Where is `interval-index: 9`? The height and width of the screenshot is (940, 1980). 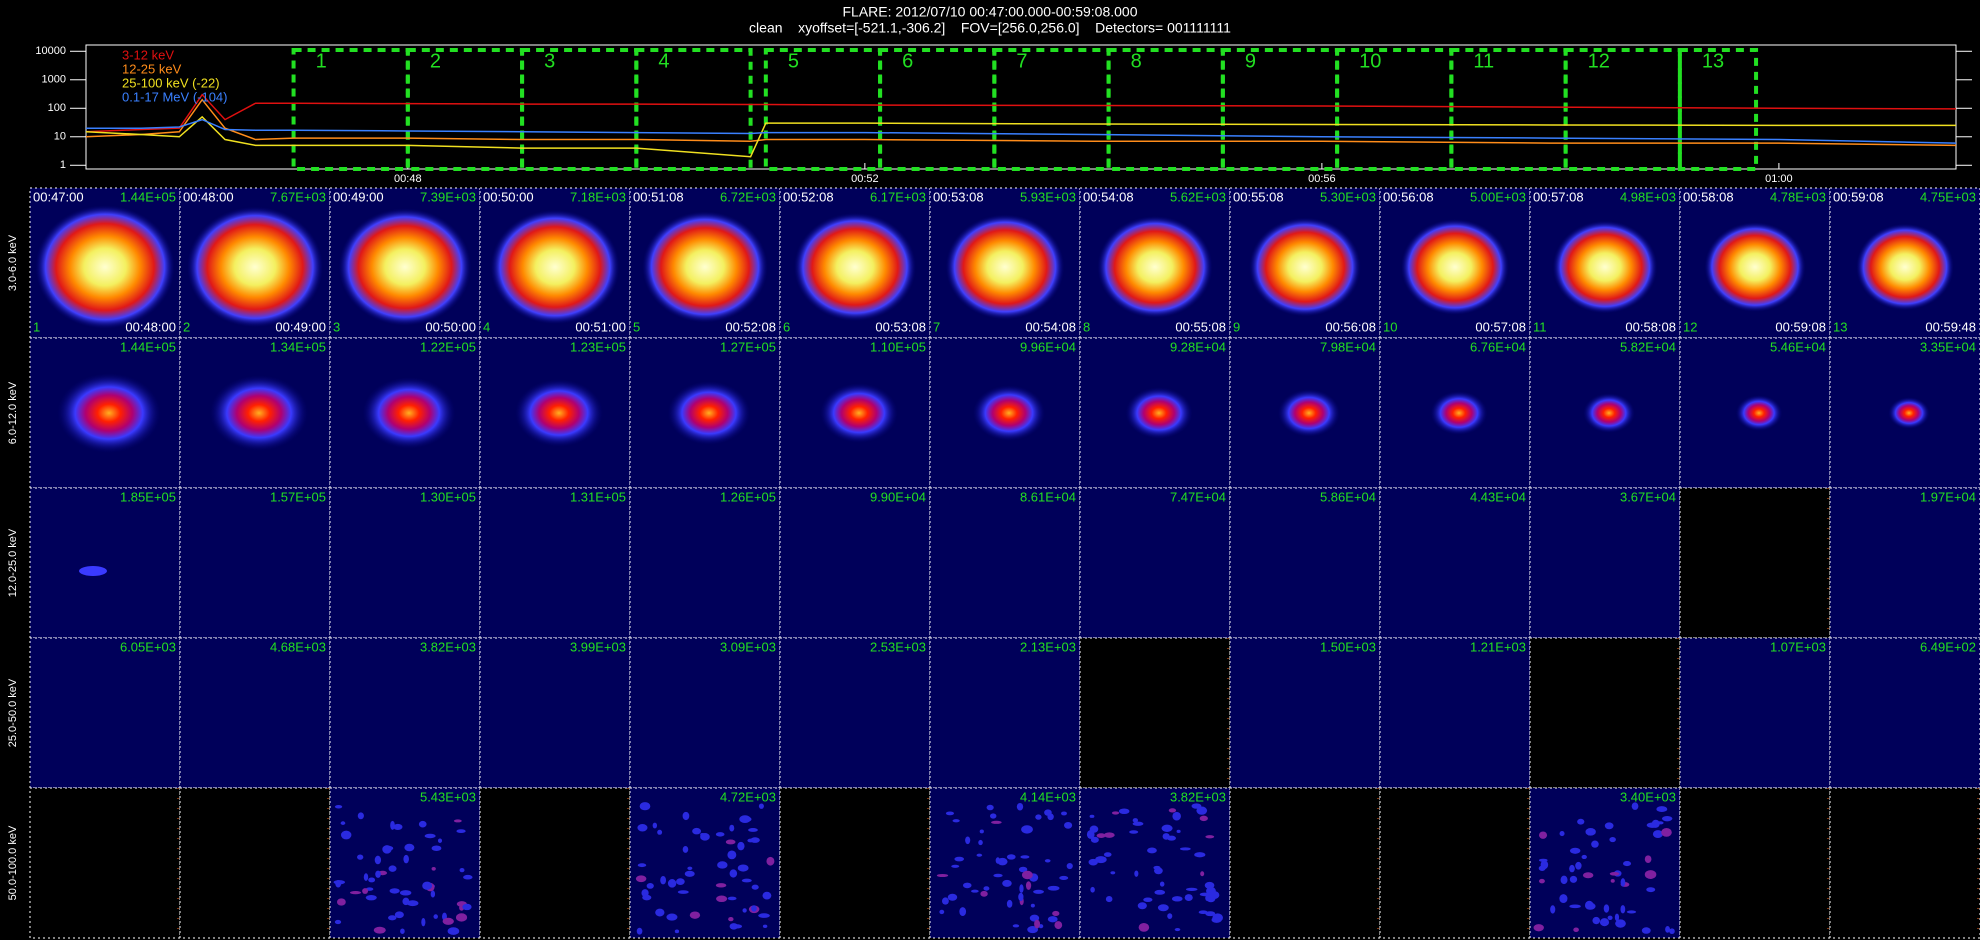 interval-index: 9 is located at coordinates (1236, 326).